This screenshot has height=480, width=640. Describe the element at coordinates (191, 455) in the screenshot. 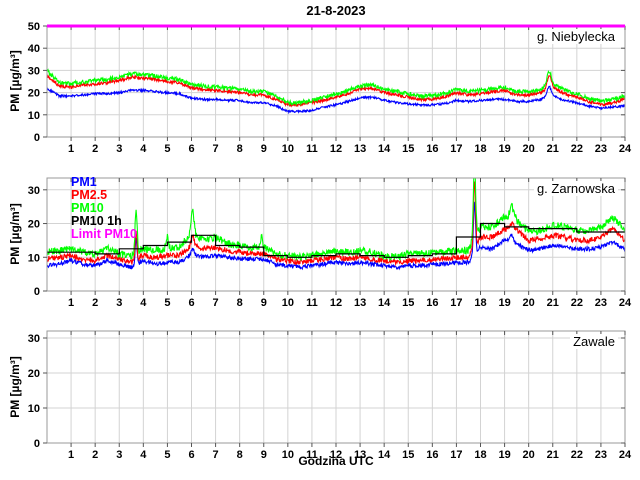

I see `plot-2-x-tick-6: 6` at that location.